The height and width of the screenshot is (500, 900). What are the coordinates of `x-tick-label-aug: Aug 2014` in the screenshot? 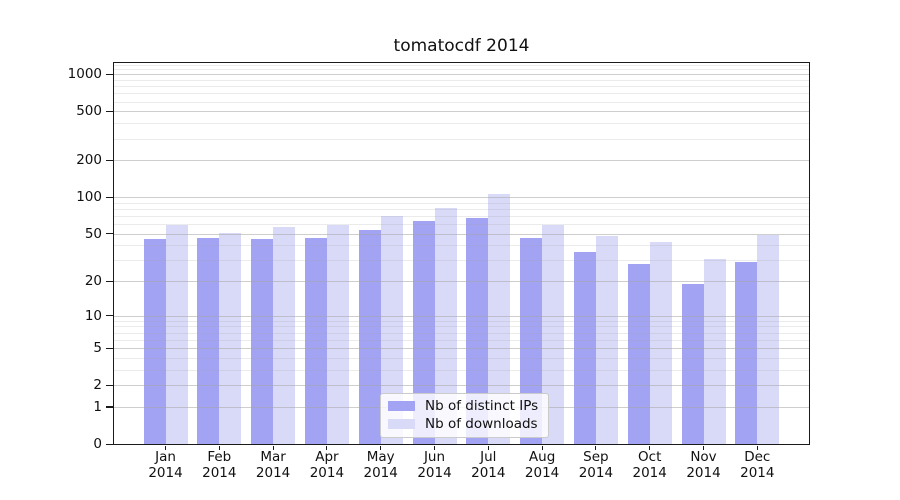 It's located at (542, 465).